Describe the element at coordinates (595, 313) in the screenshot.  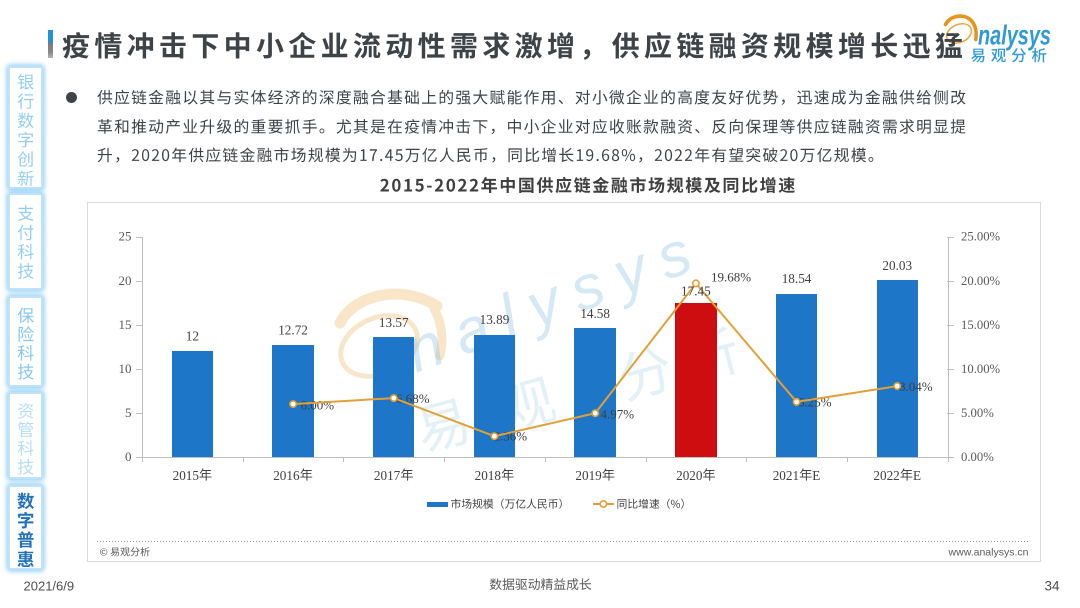
I see `svg-text: 14.58` at that location.